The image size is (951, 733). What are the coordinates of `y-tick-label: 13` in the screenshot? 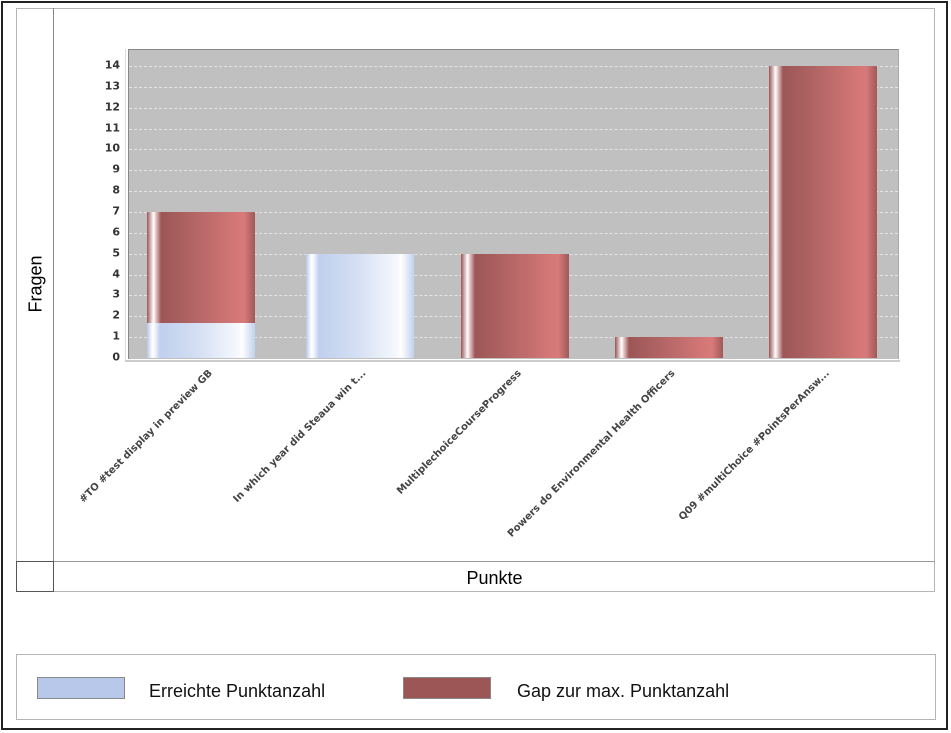 It's located at (112, 86).